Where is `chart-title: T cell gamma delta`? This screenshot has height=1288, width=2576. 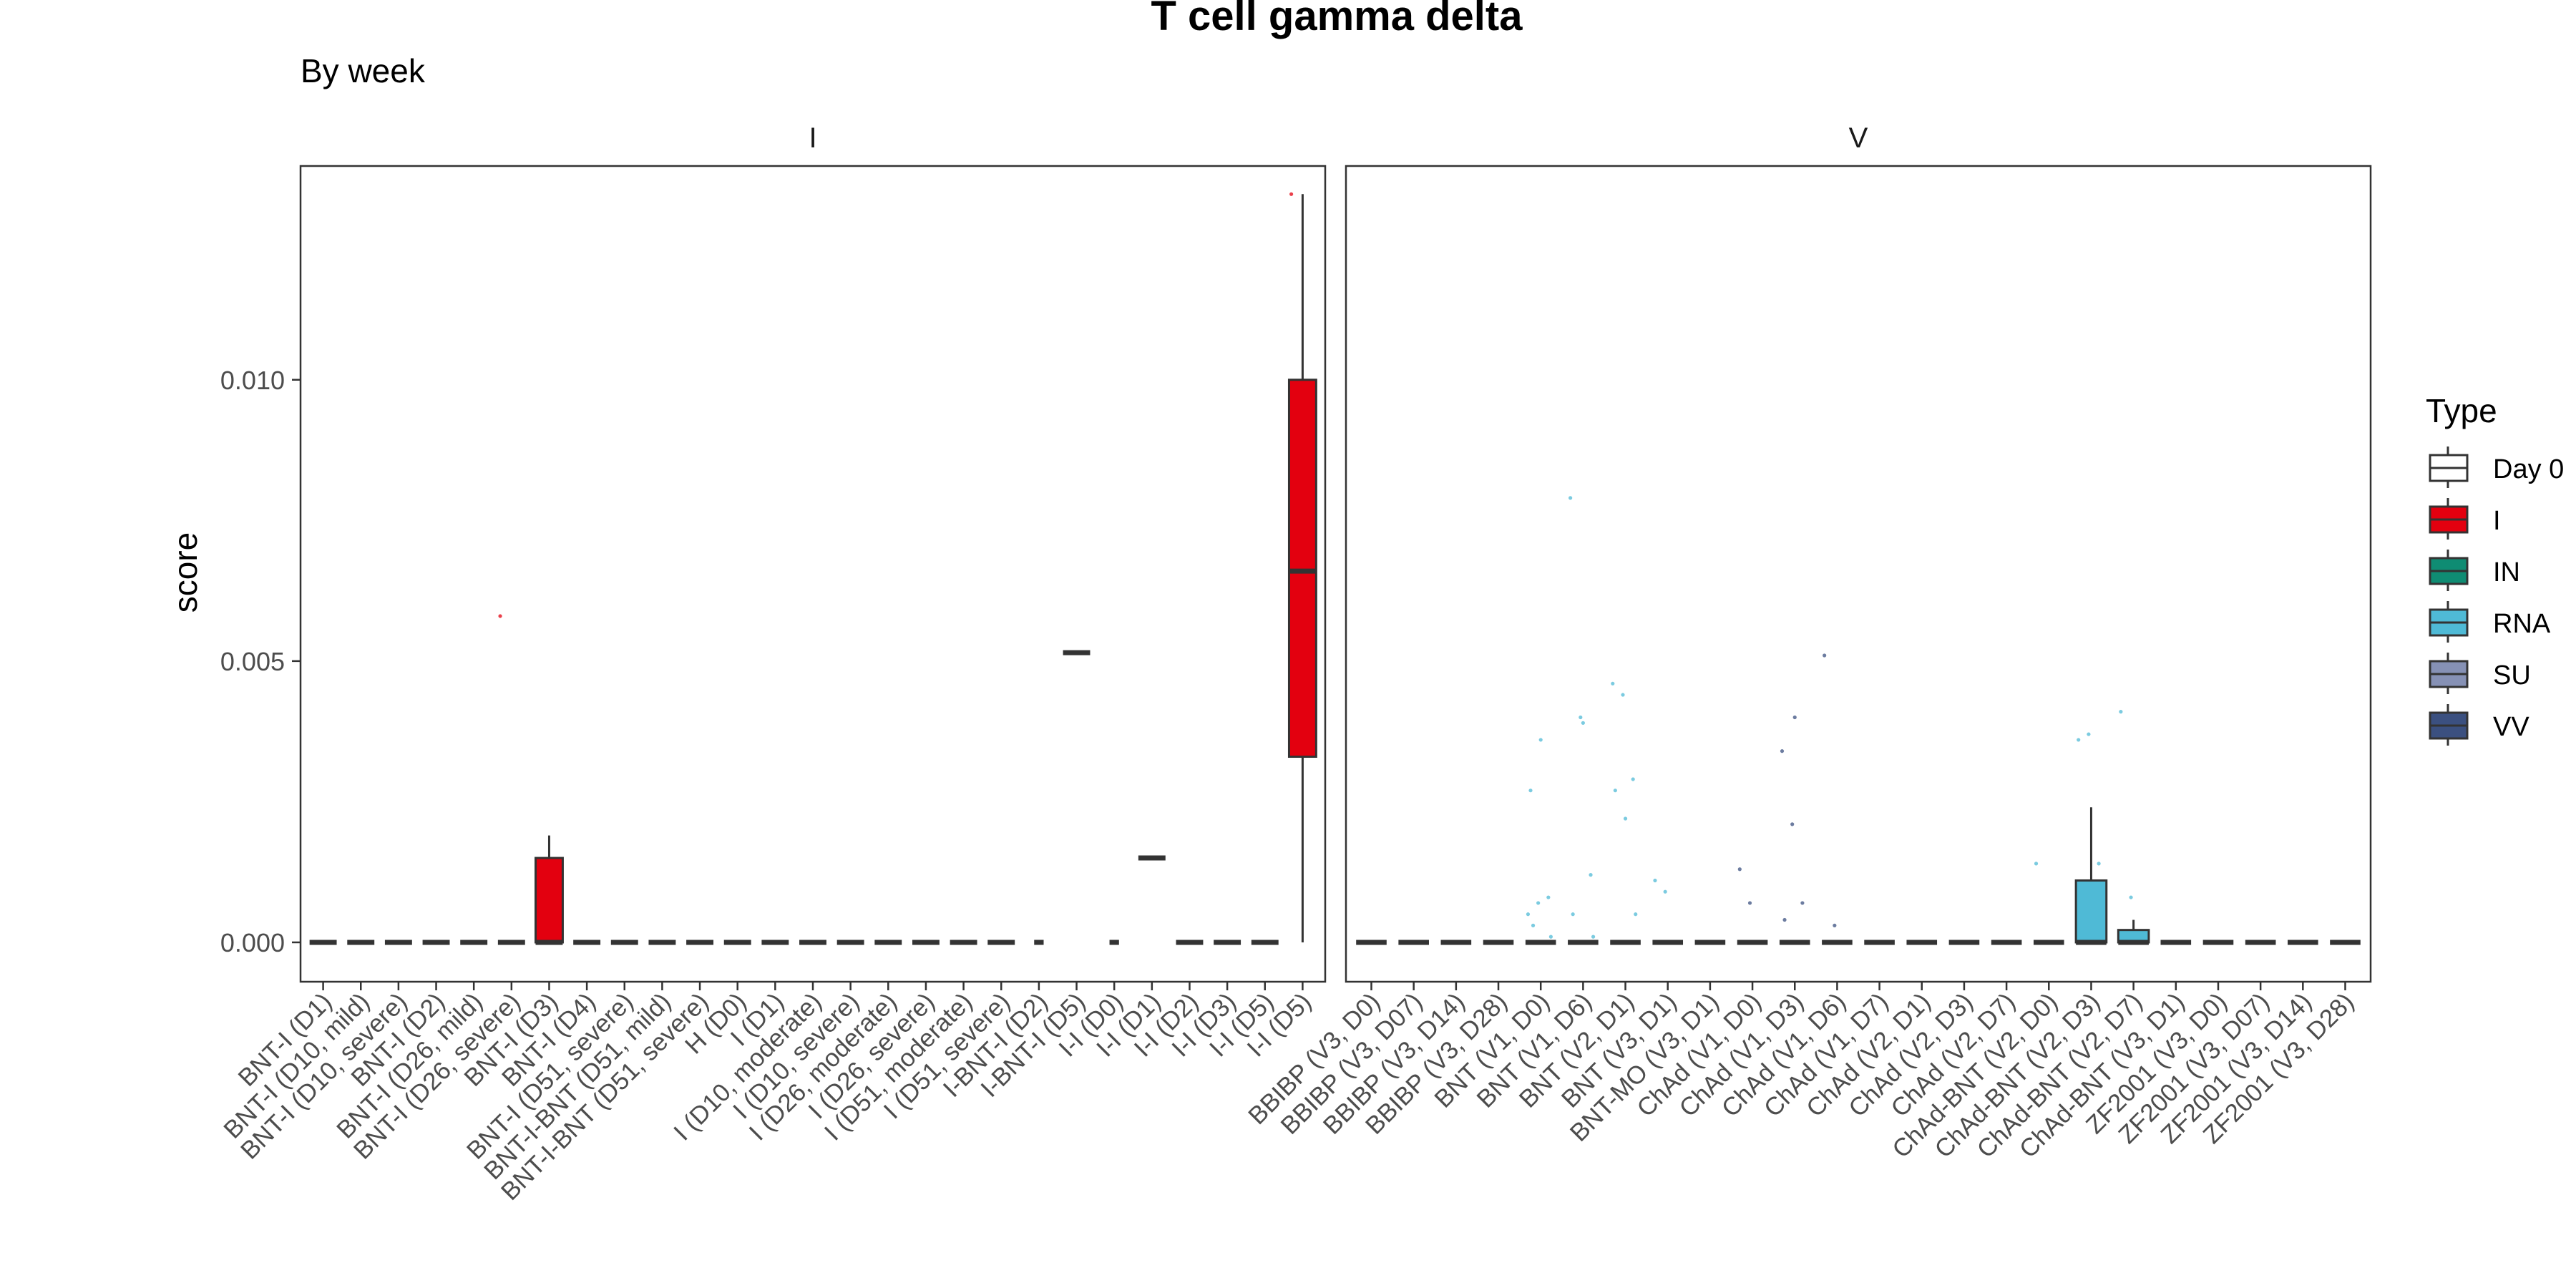 chart-title: T cell gamma delta is located at coordinates (1337, 19).